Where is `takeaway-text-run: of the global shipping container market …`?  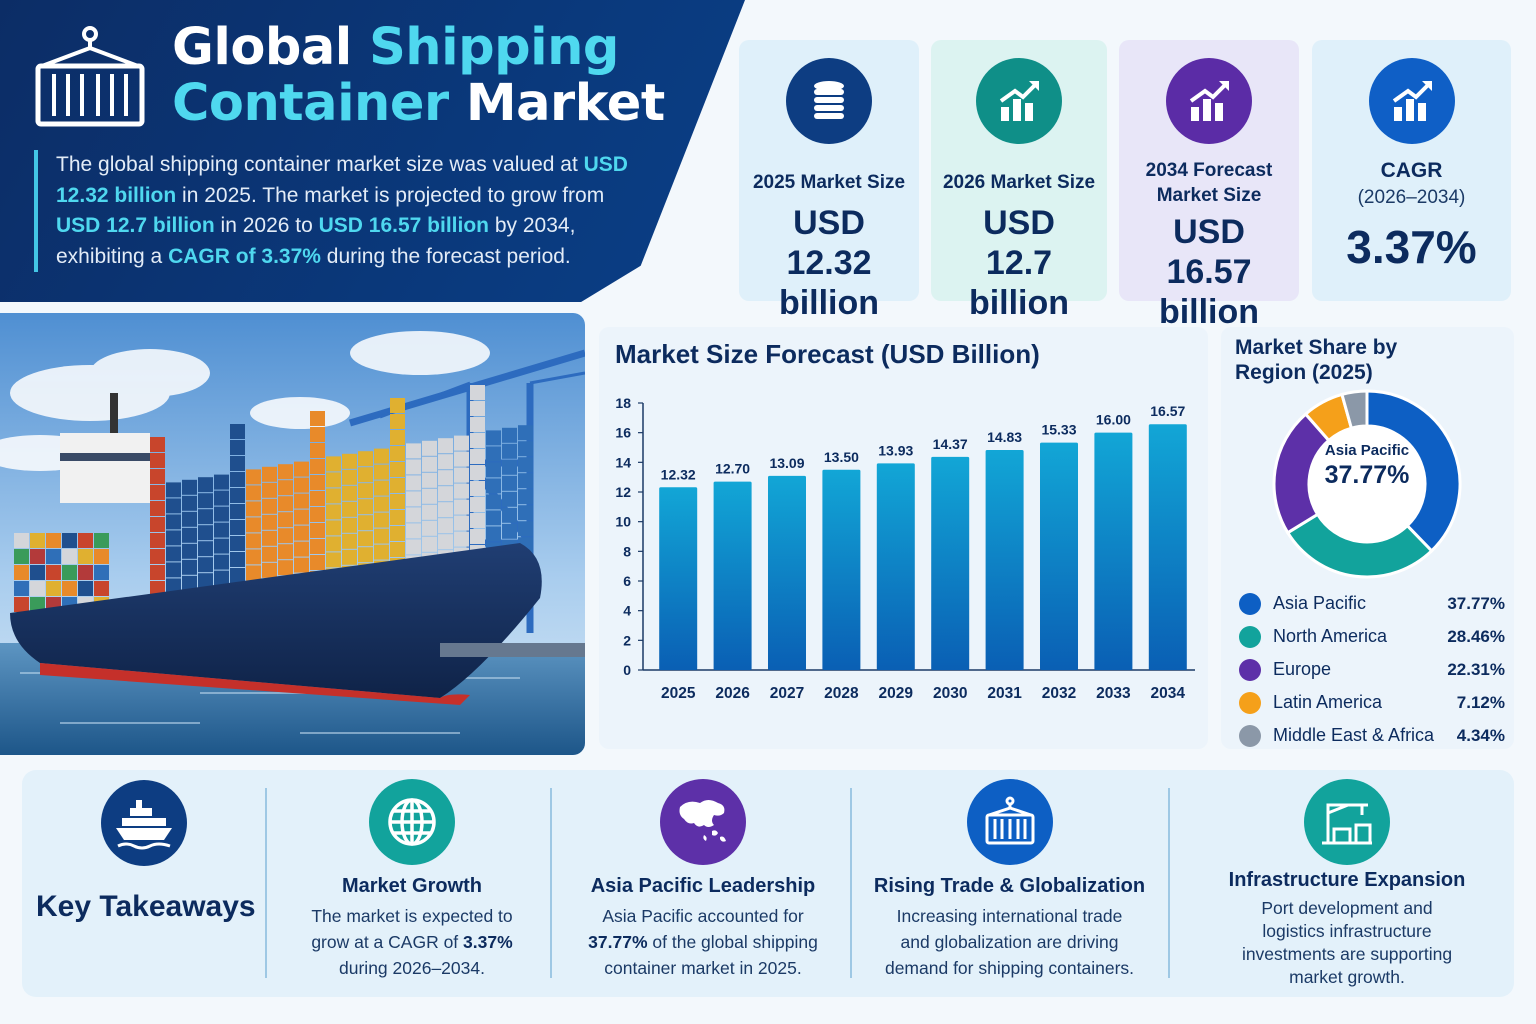 takeaway-text-run: of the global shipping container market … is located at coordinates (711, 955).